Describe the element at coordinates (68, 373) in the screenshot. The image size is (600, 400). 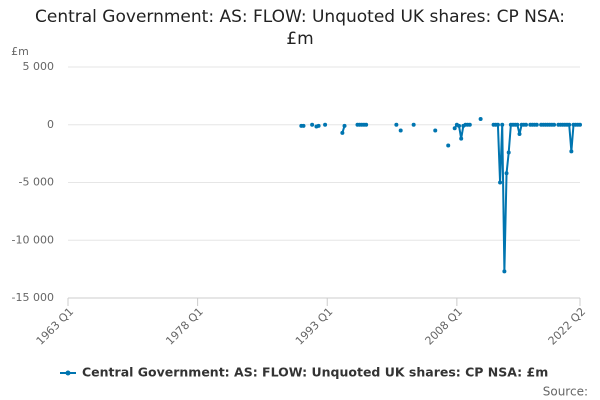
I see `legend-marker` at that location.